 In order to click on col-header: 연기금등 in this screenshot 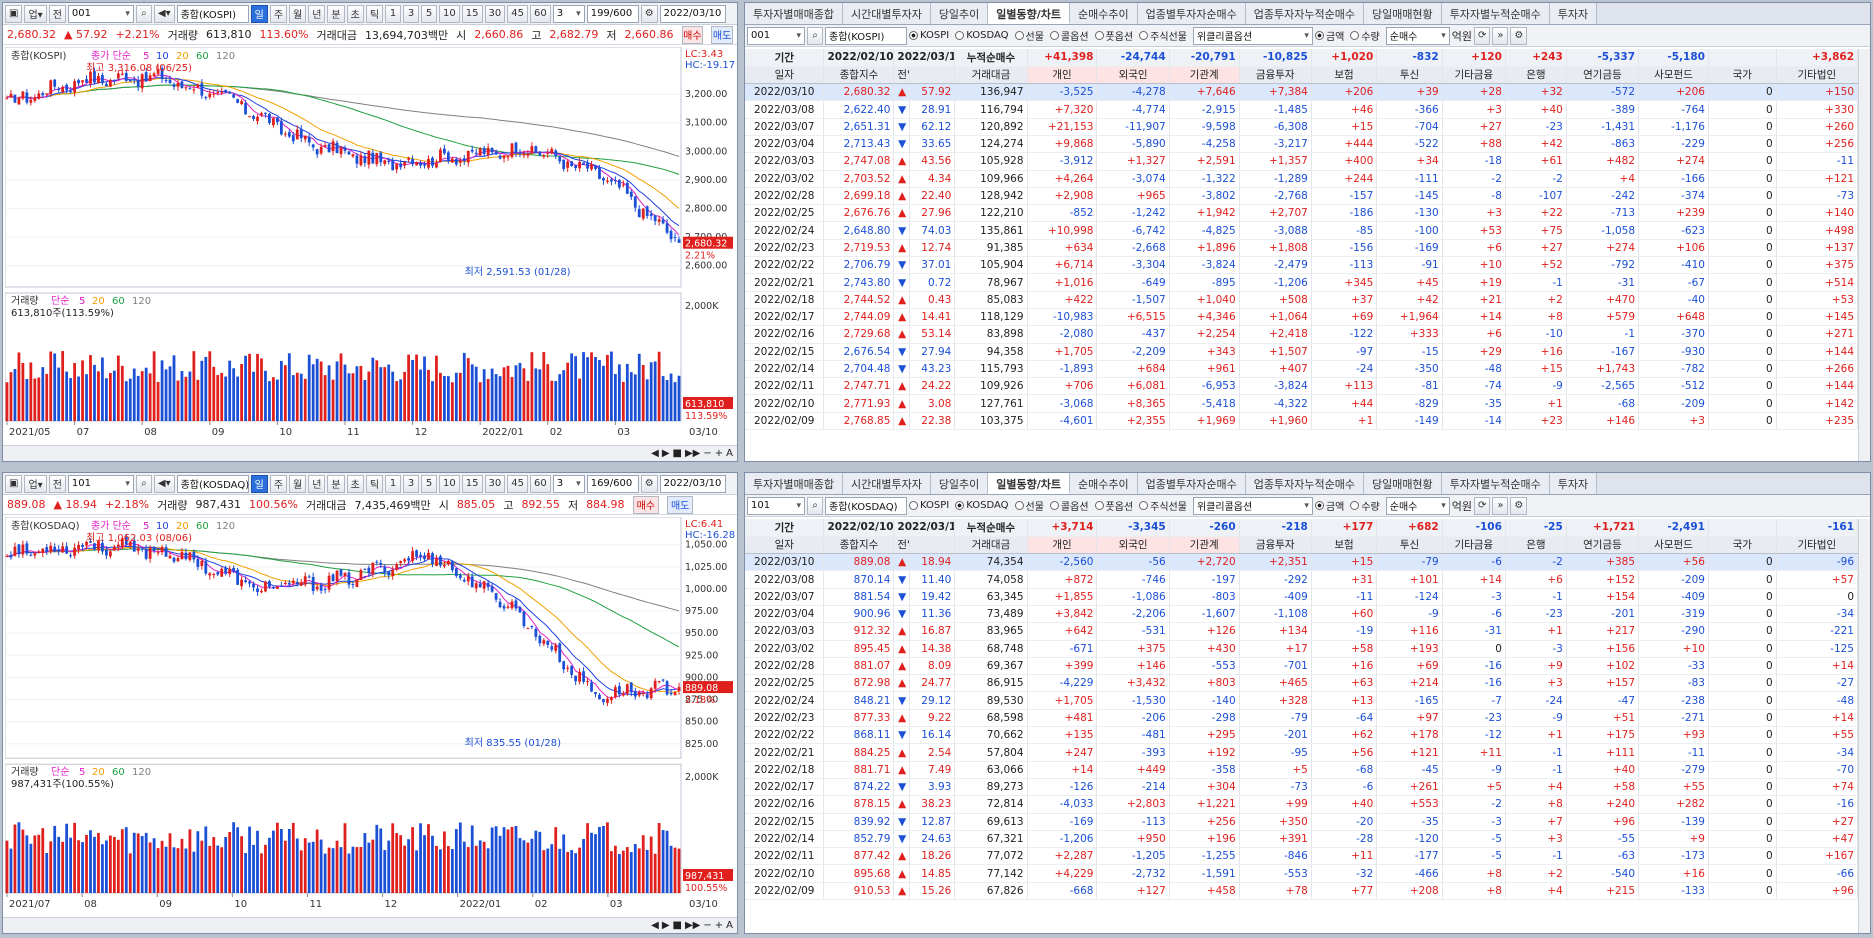, I will do `click(1603, 75)`.